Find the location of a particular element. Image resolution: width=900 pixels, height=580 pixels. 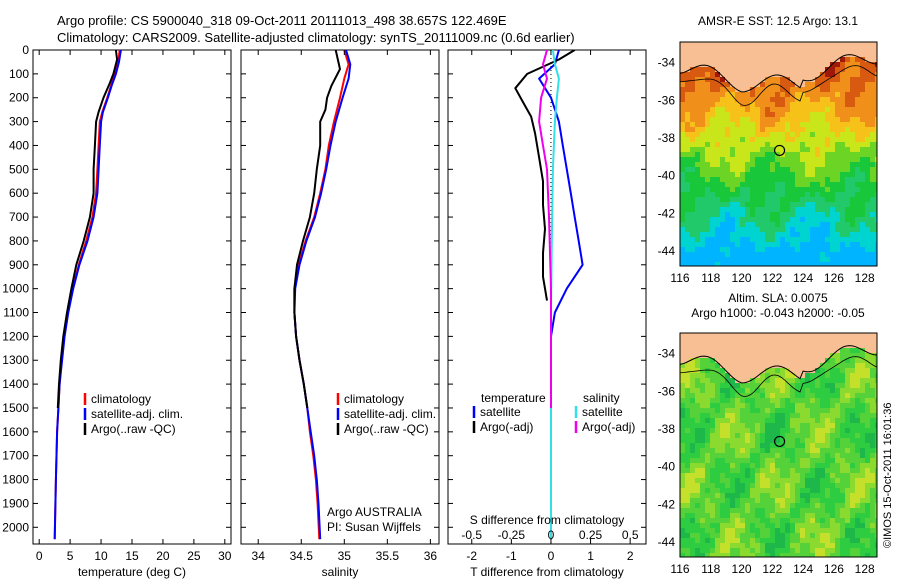

sst-map-frame is located at coordinates (778, 154).